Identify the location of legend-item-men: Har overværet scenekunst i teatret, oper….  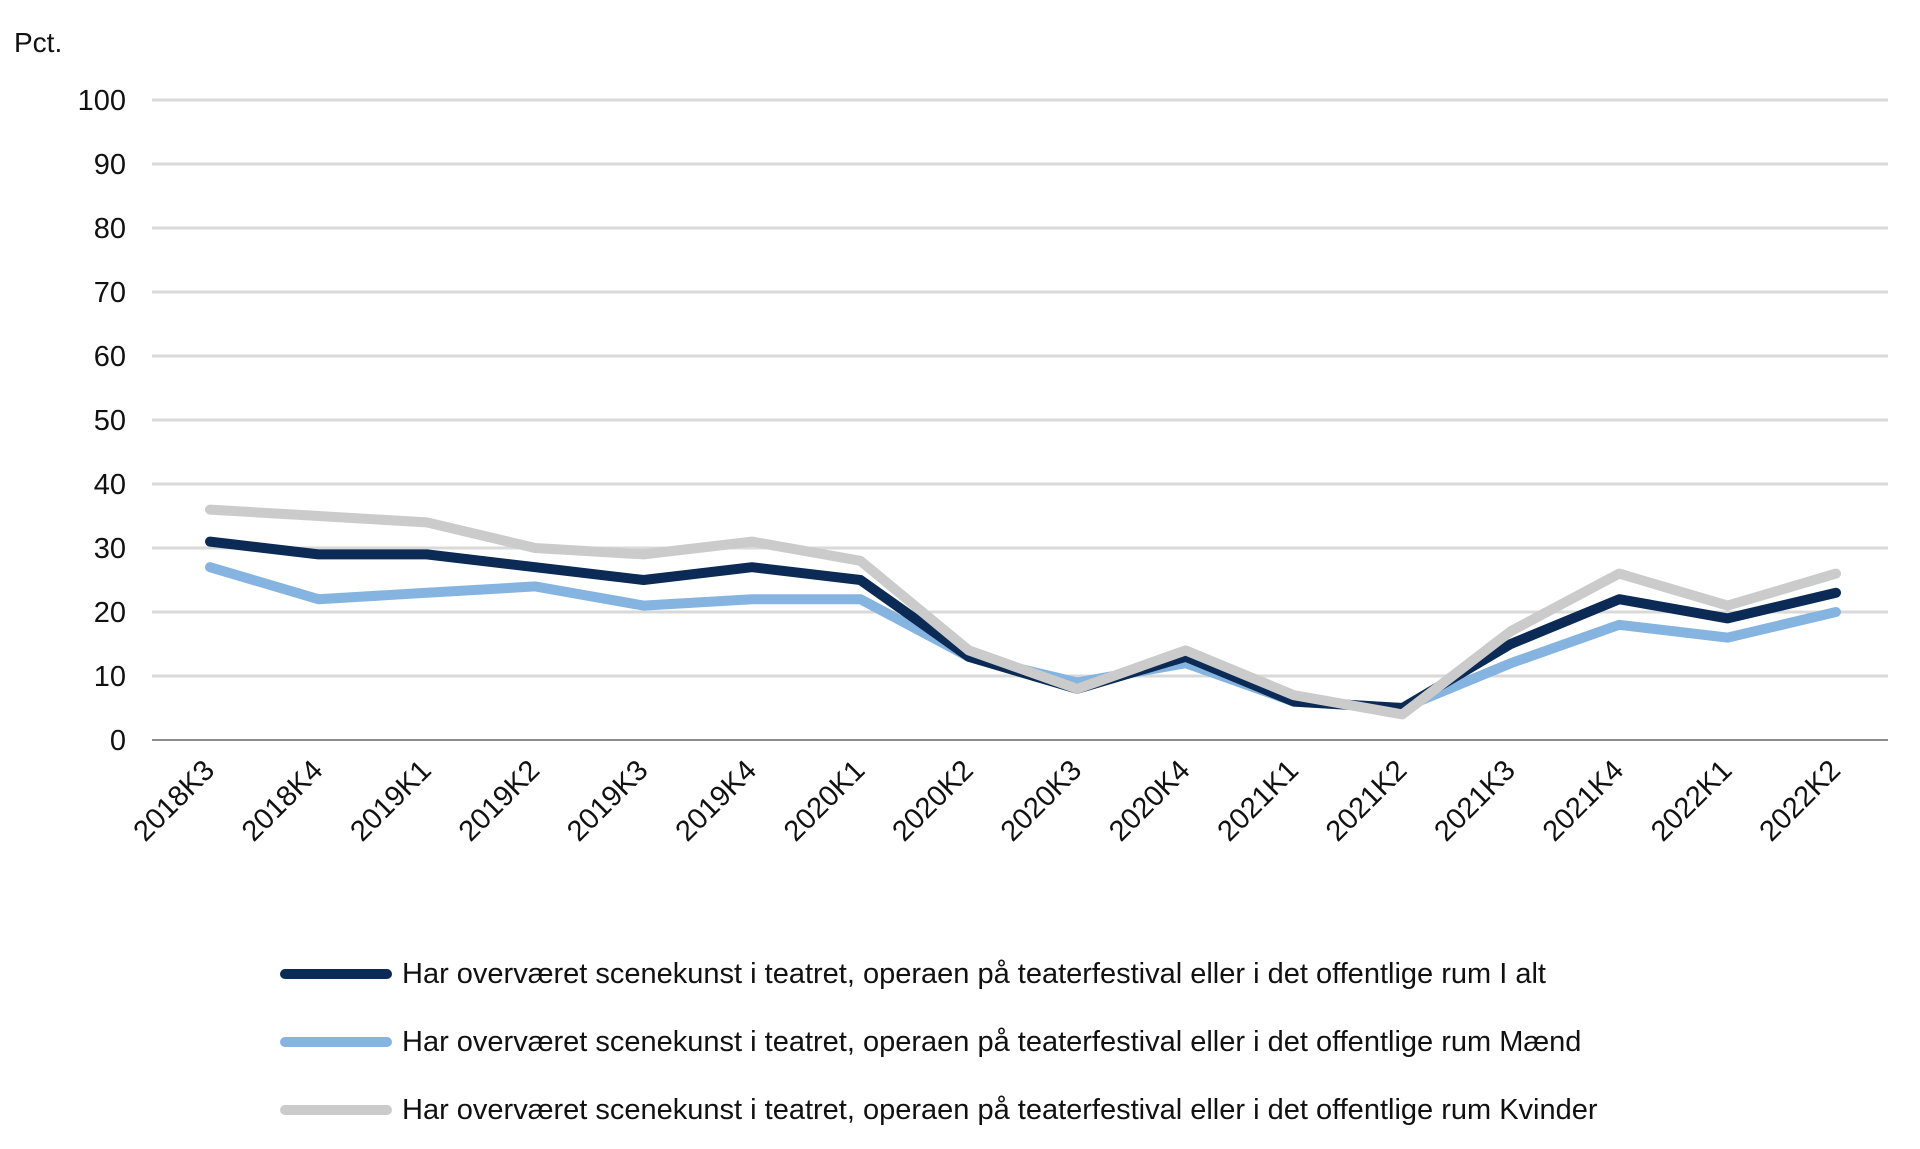
(939, 1042).